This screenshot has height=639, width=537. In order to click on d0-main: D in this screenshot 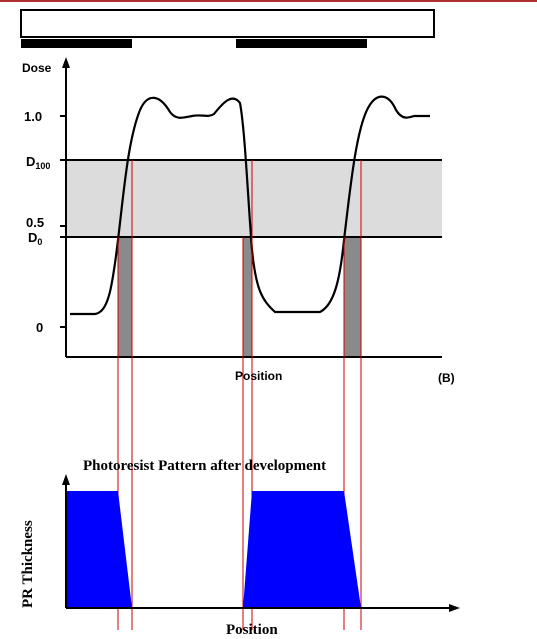, I will do `click(32, 237)`.